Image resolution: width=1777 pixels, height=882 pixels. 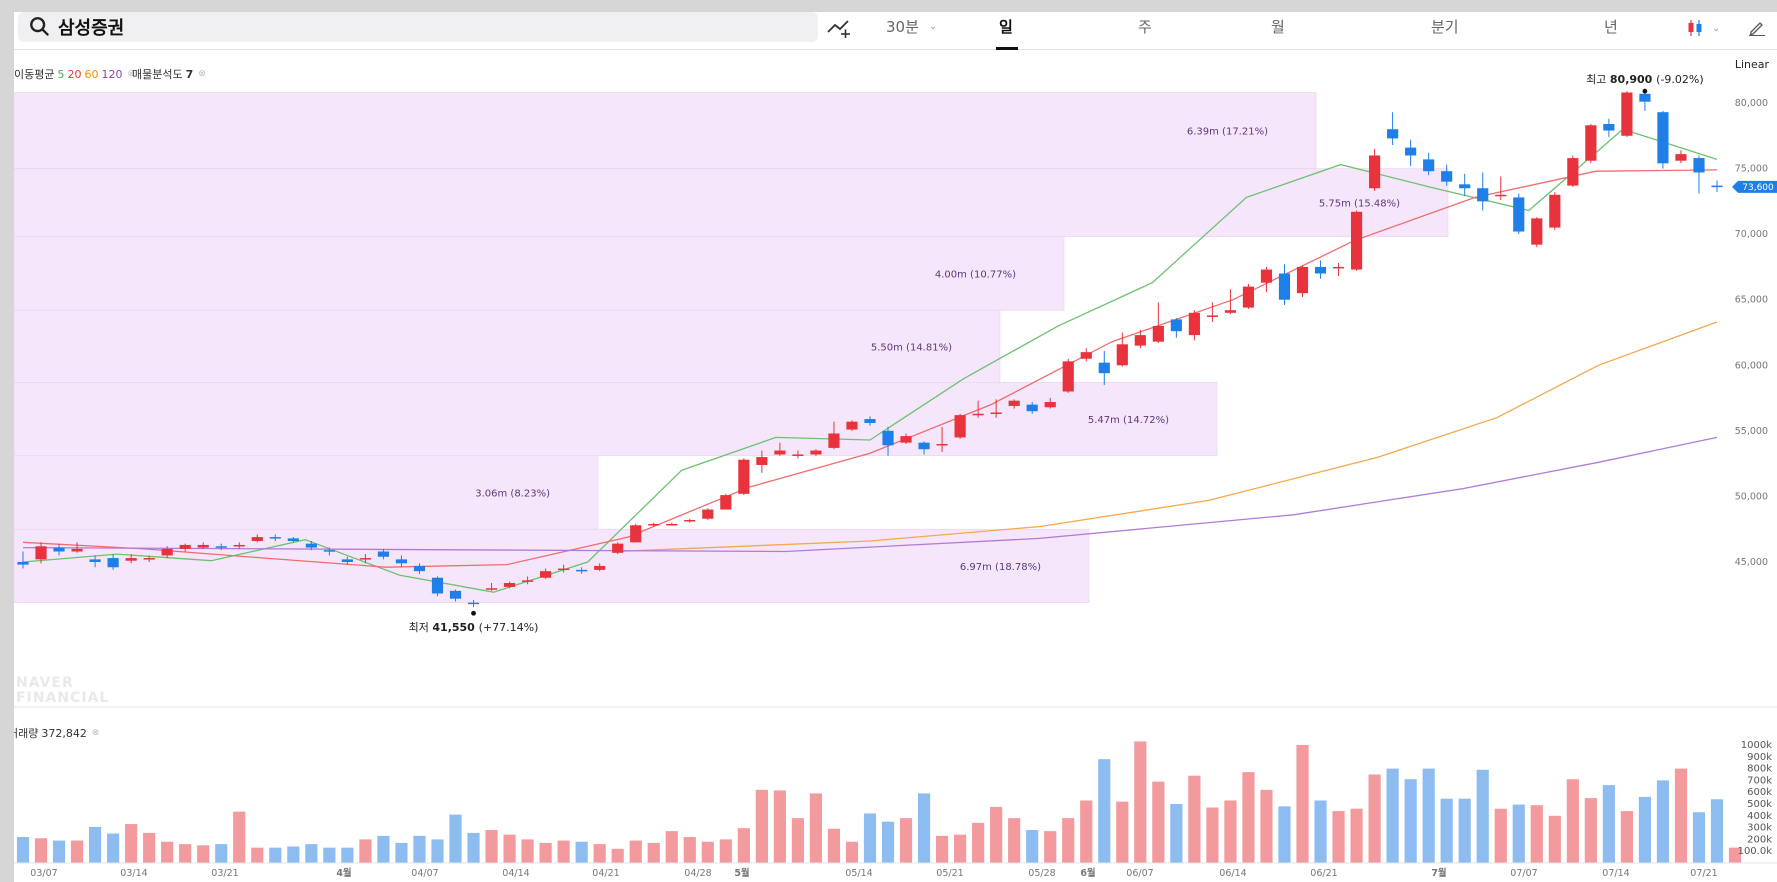 I want to click on scale-type-label: Linear, so click(x=1751, y=64).